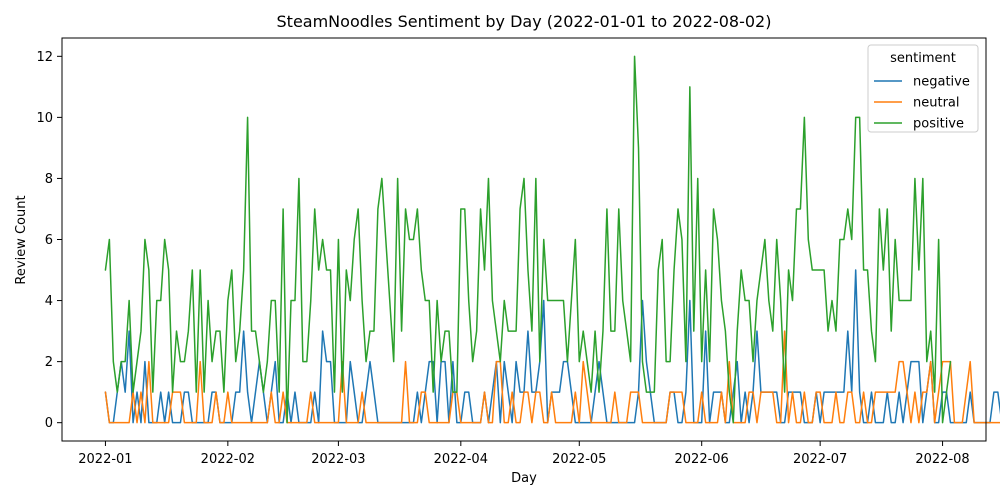  I want to click on legend-items: negative neutral positive, so click(922, 103).